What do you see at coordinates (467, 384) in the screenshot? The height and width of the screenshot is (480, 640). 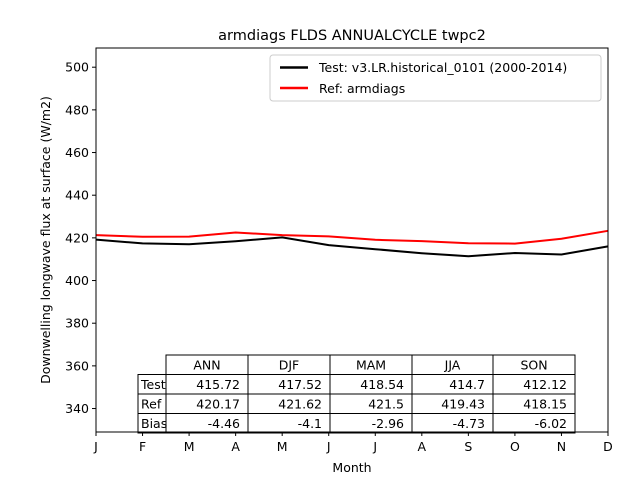 I see `table-cell: 414.7` at bounding box center [467, 384].